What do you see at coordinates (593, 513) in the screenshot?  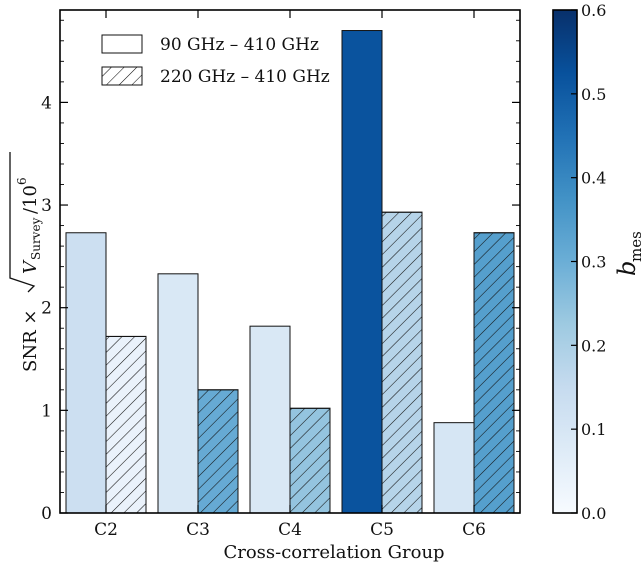 I see `colorbar-tick-label: 0.0` at bounding box center [593, 513].